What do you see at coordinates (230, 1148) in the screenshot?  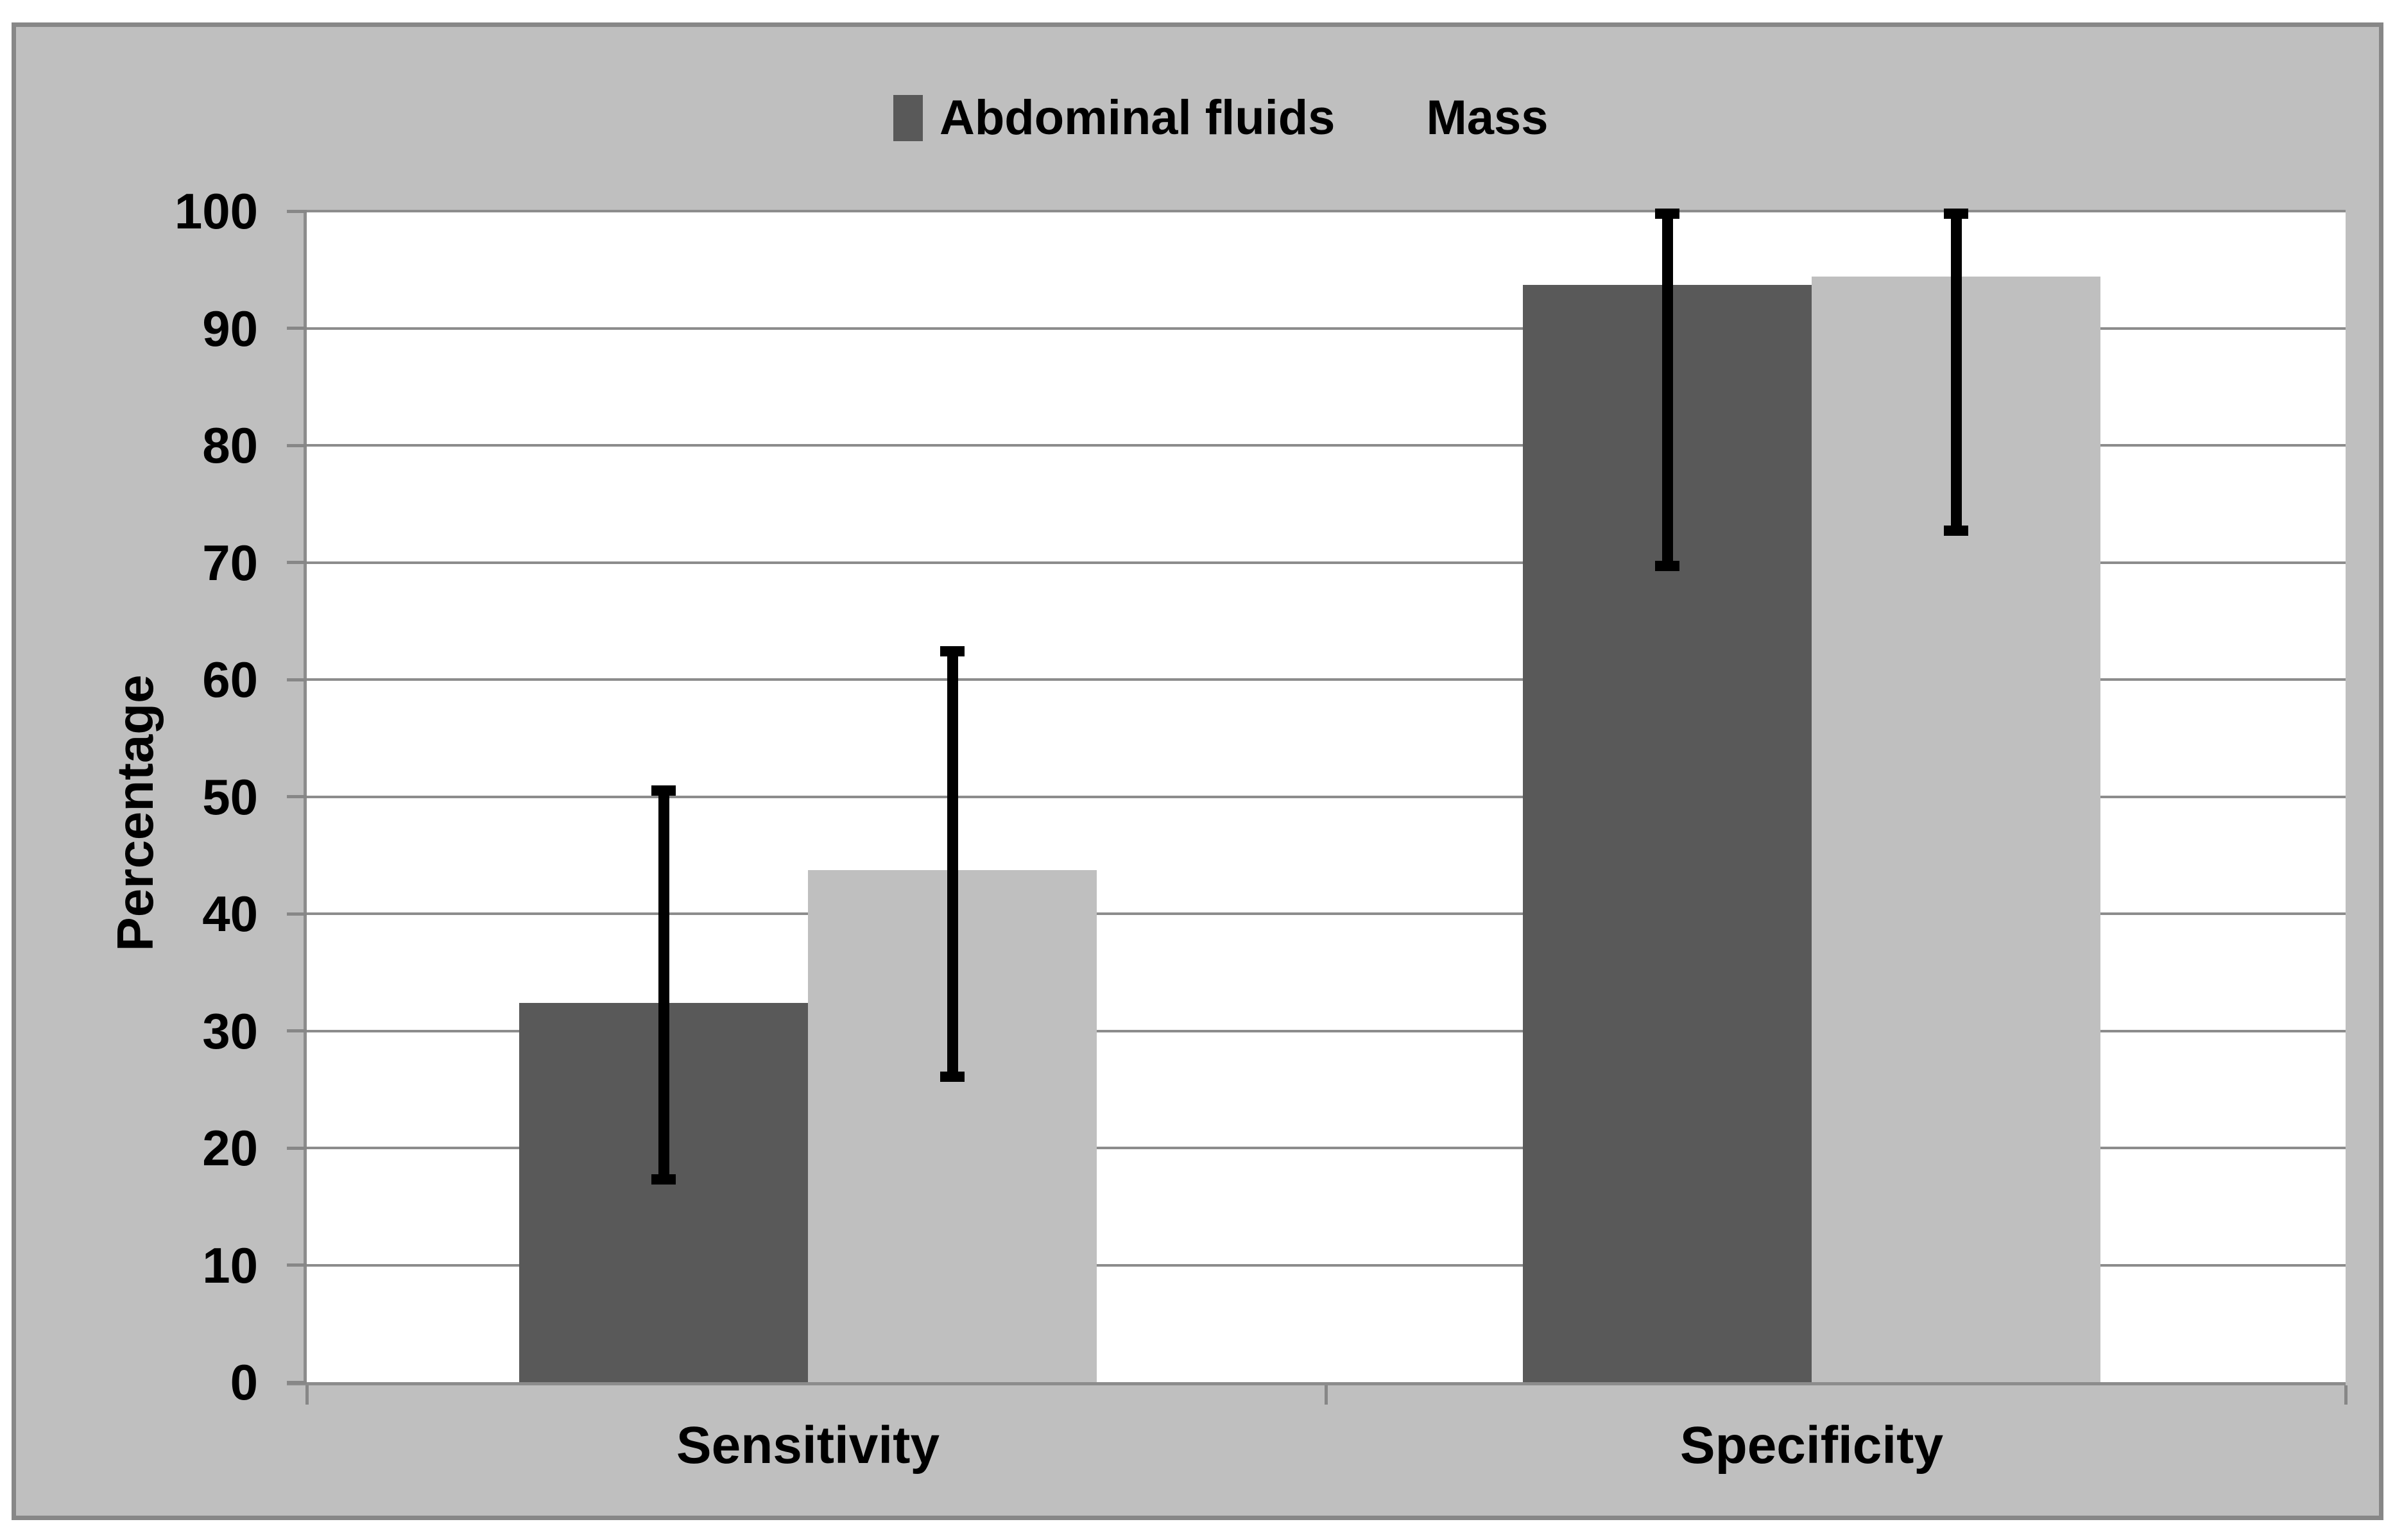 I see `y-tick-label-20: 20` at bounding box center [230, 1148].